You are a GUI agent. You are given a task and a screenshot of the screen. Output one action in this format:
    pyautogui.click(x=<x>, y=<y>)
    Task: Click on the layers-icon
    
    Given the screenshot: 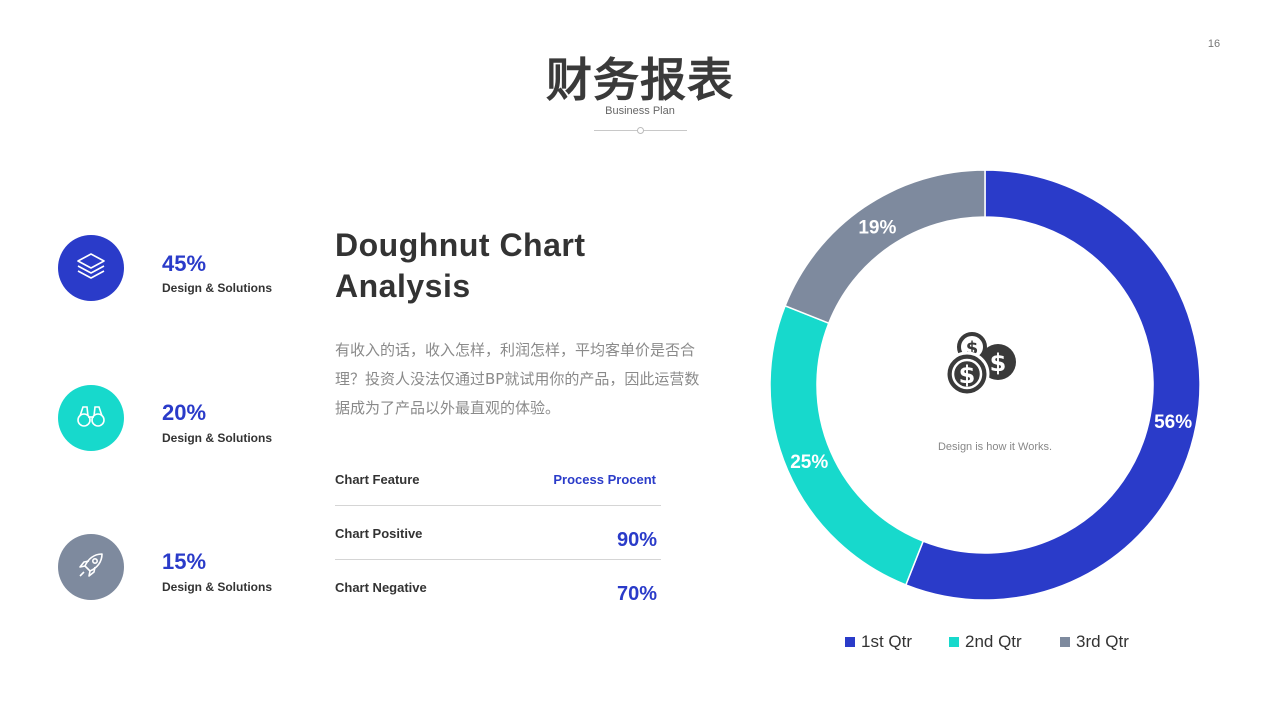 What is the action you would take?
    pyautogui.click(x=91, y=268)
    